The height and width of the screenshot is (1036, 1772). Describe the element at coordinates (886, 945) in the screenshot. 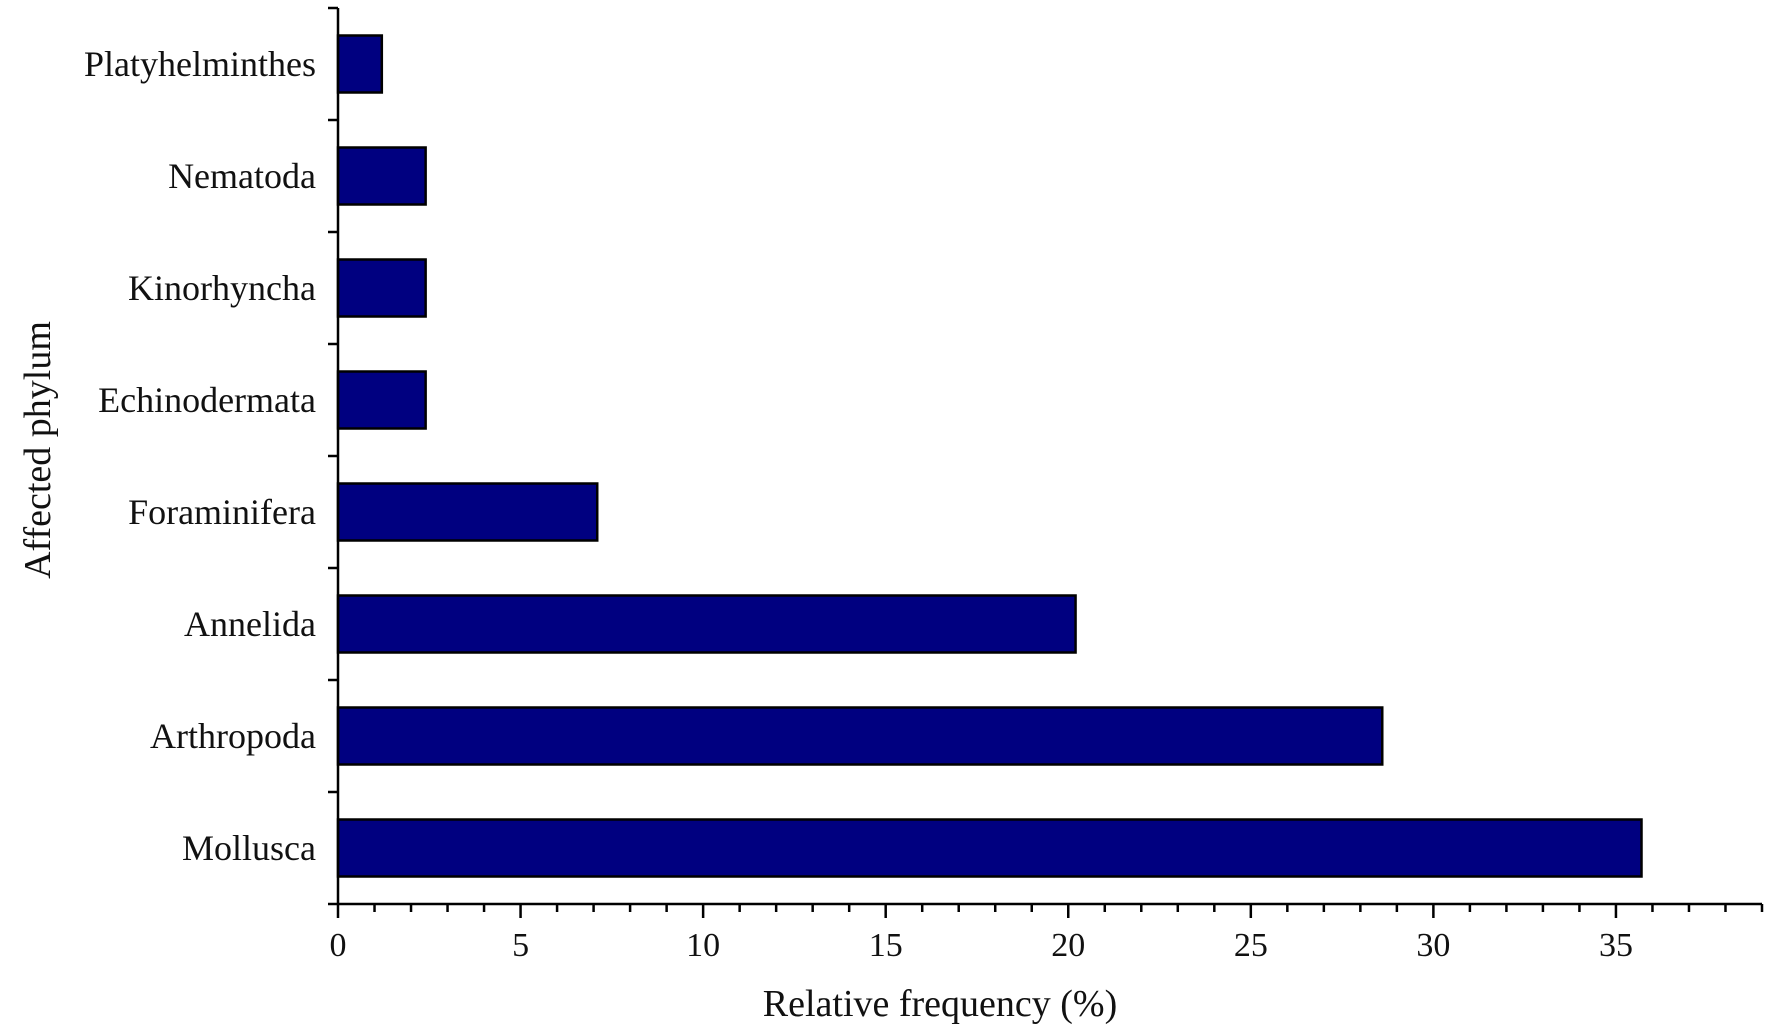

I see `x-tick-label: 15` at that location.